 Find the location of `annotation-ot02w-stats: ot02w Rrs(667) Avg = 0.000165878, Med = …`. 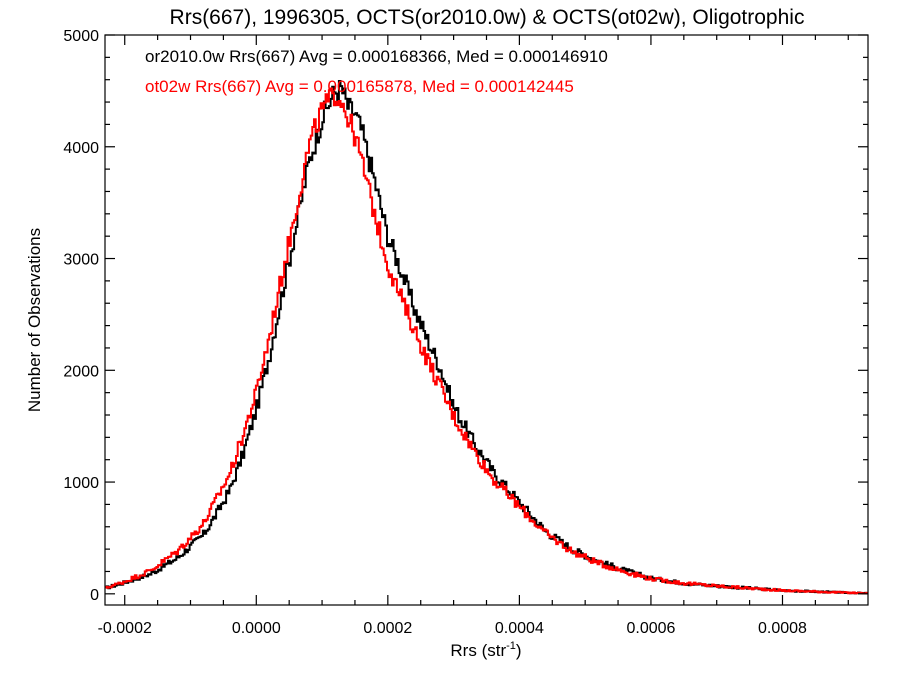

annotation-ot02w-stats: ot02w Rrs(667) Avg = 0.000165878, Med = … is located at coordinates (359, 86).